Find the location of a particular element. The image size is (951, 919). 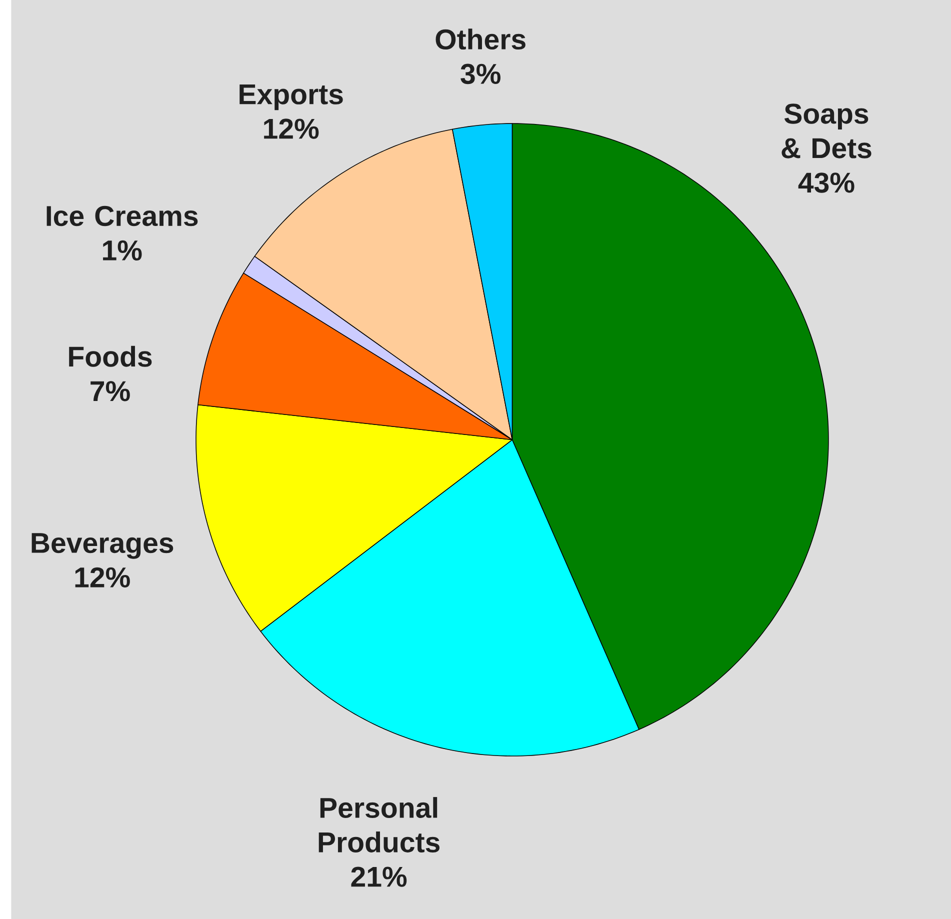

data-label: 1% is located at coordinates (122, 250).